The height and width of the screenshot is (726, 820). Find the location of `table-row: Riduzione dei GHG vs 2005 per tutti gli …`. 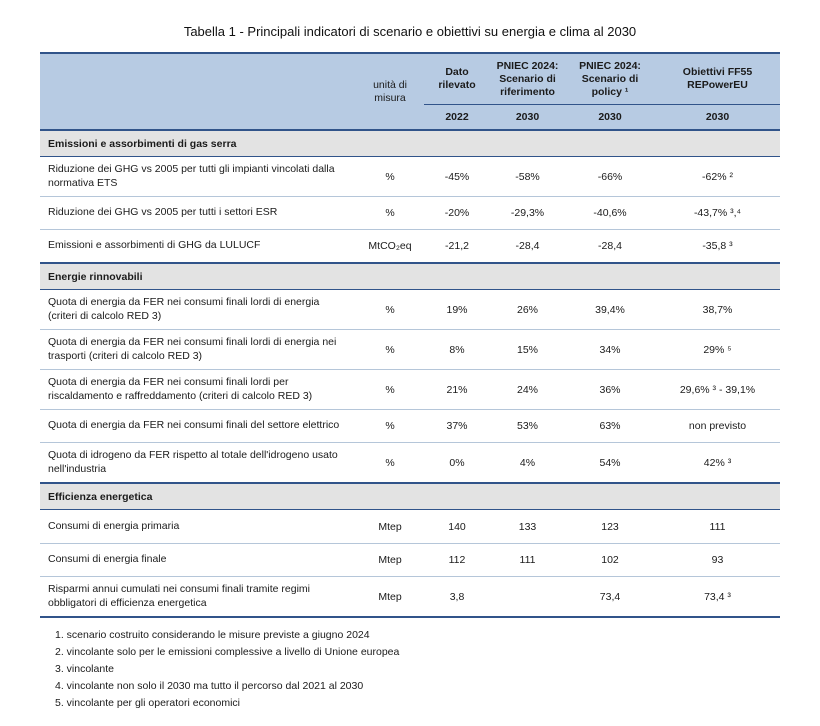

table-row: Riduzione dei GHG vs 2005 per tutti gli … is located at coordinates (410, 176).